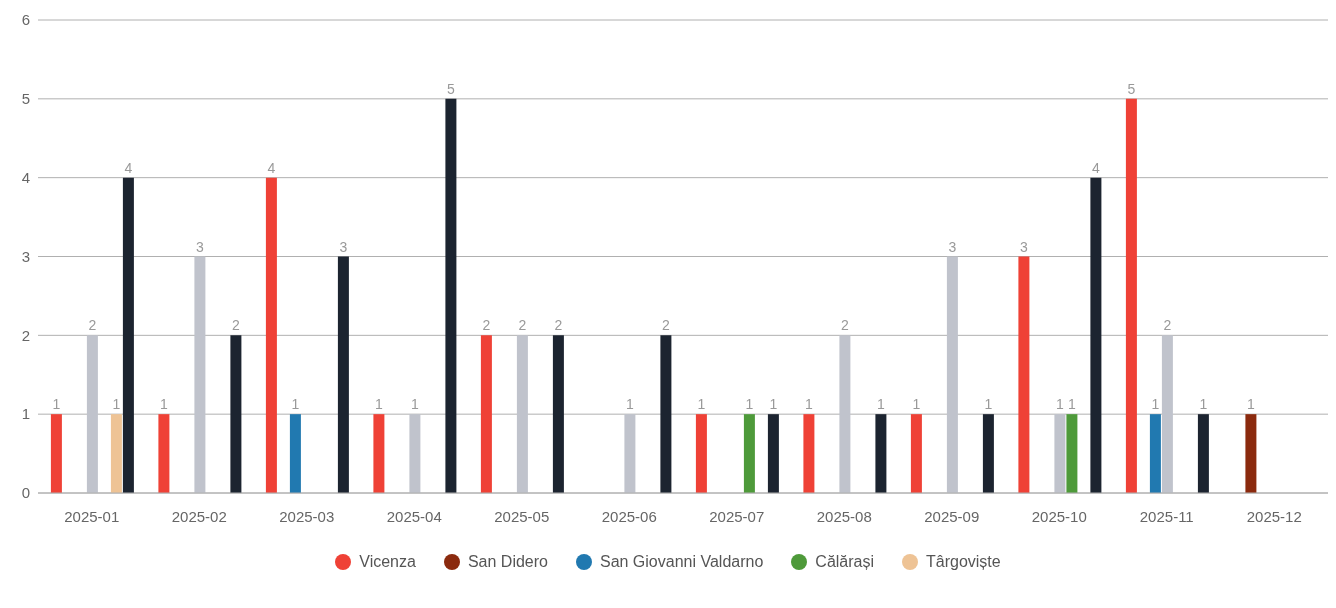 The width and height of the screenshot is (1336, 608). What do you see at coordinates (414, 516) in the screenshot?
I see `x-tick-label: 2025-04` at bounding box center [414, 516].